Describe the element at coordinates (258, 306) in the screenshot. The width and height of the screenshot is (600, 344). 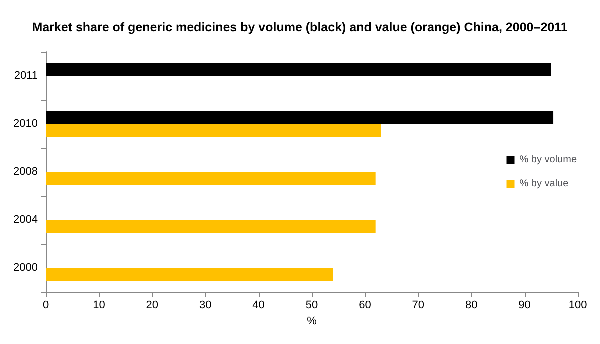
I see `x-tick-label: 40` at that location.